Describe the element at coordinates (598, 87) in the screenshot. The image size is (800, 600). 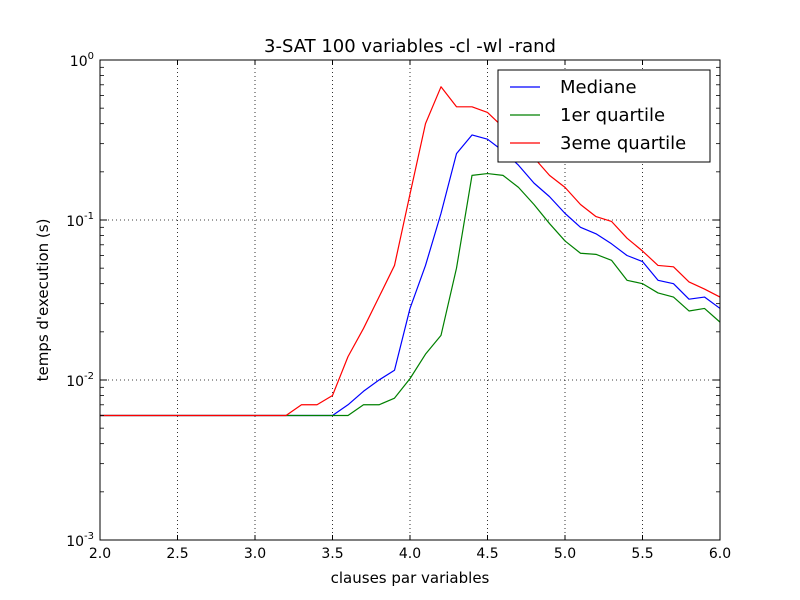
I see `legend-label: Mediane` at that location.